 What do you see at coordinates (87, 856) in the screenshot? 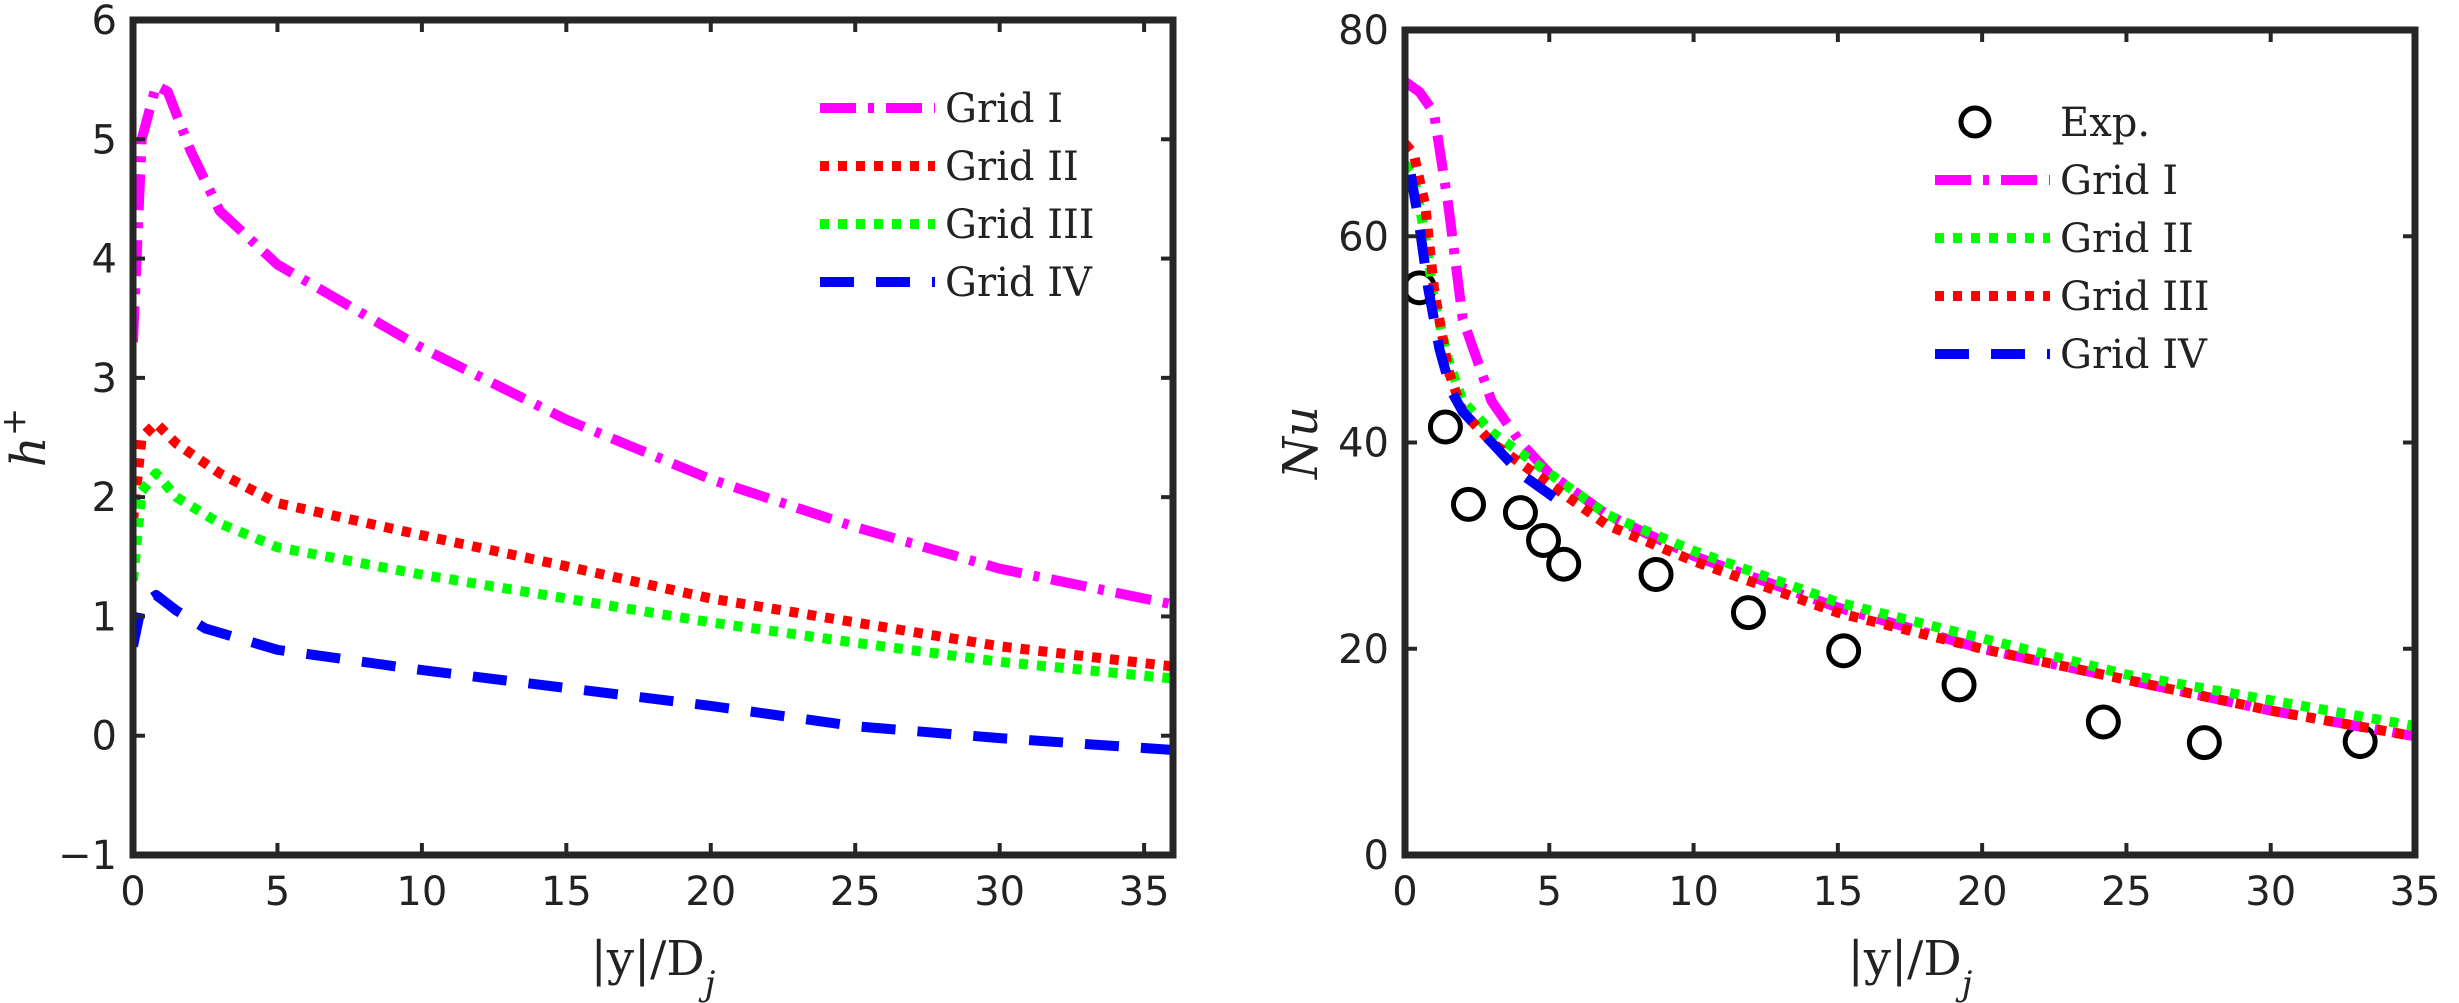
I see `y-tick-label: −1` at bounding box center [87, 856].